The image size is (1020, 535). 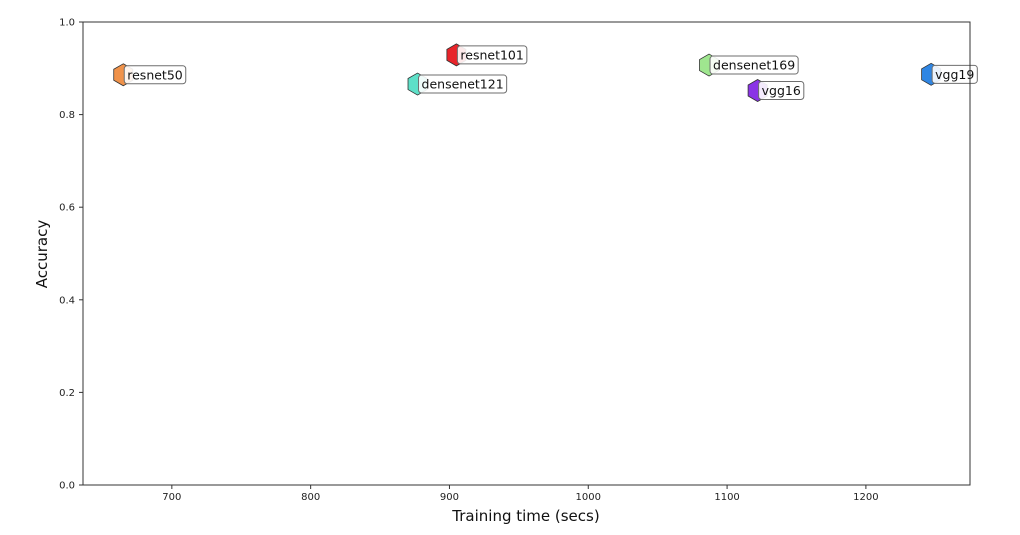 I want to click on y-tick-label: 0.4, so click(x=67, y=300).